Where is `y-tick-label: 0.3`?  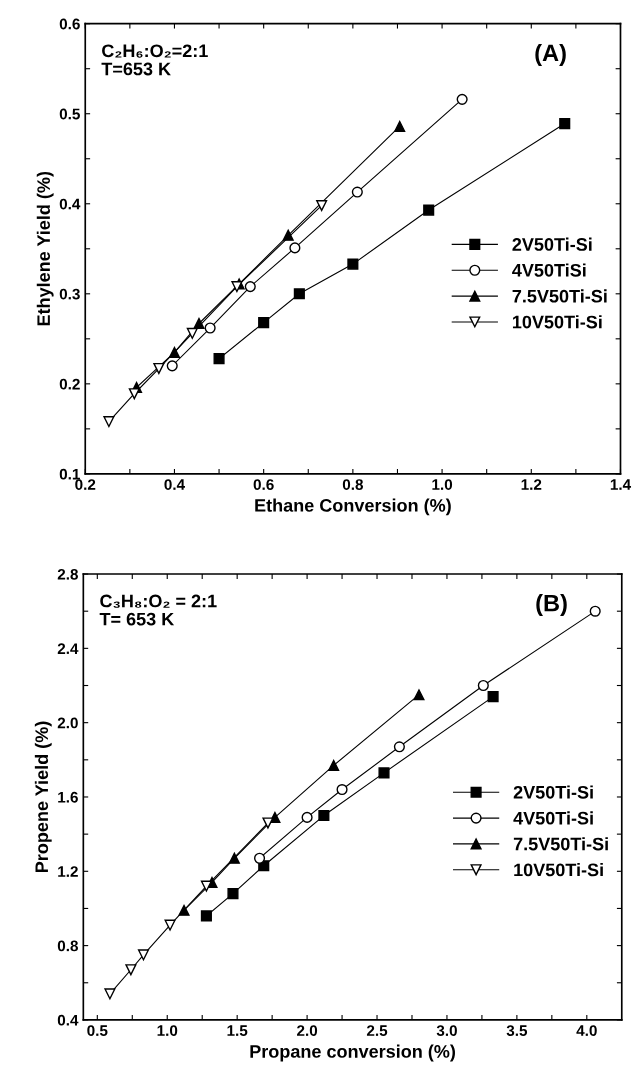
y-tick-label: 0.3 is located at coordinates (69, 294).